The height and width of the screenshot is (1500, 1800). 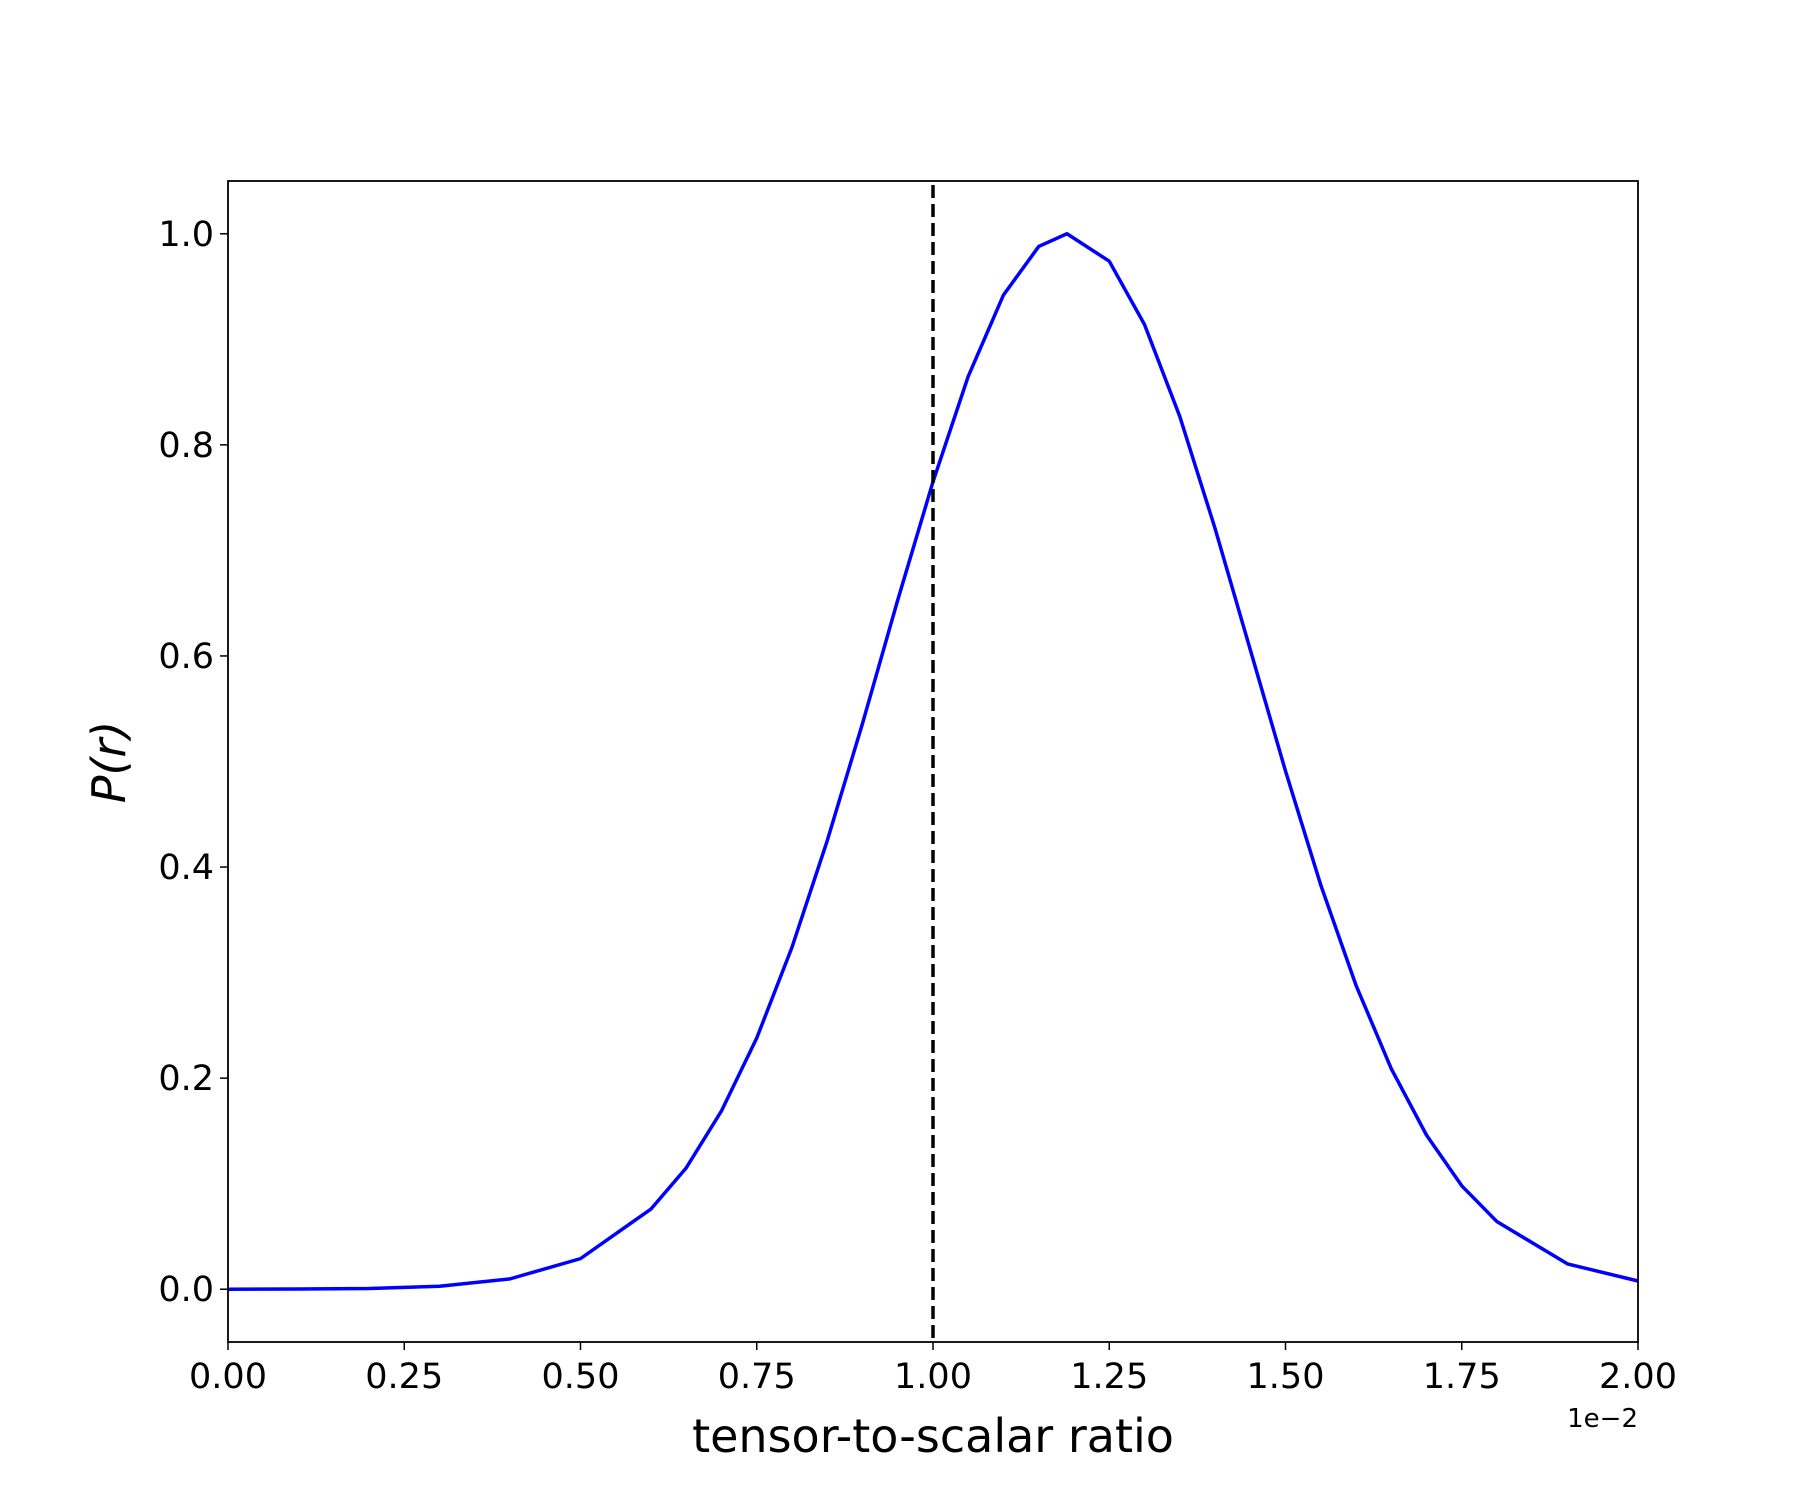 What do you see at coordinates (581, 1377) in the screenshot?
I see `x-tick-label: 0.50` at bounding box center [581, 1377].